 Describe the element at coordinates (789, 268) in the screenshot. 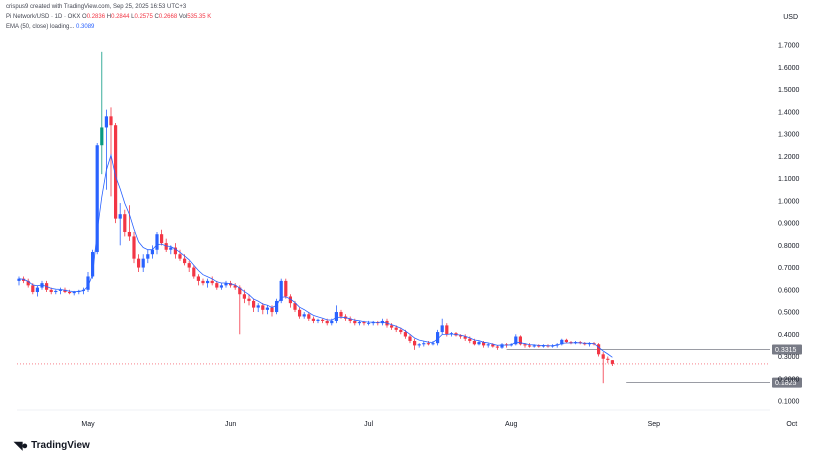

I see `y-tick-label: 0.7000` at that location.